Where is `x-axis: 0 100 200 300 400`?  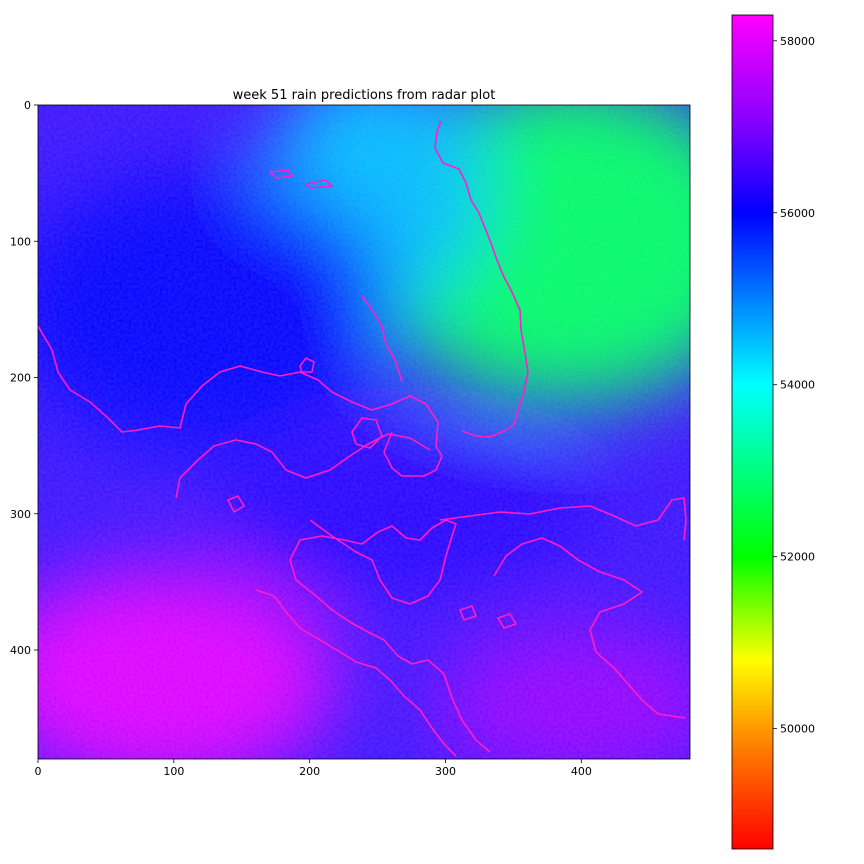
x-axis: 0 100 200 300 400 is located at coordinates (313, 768).